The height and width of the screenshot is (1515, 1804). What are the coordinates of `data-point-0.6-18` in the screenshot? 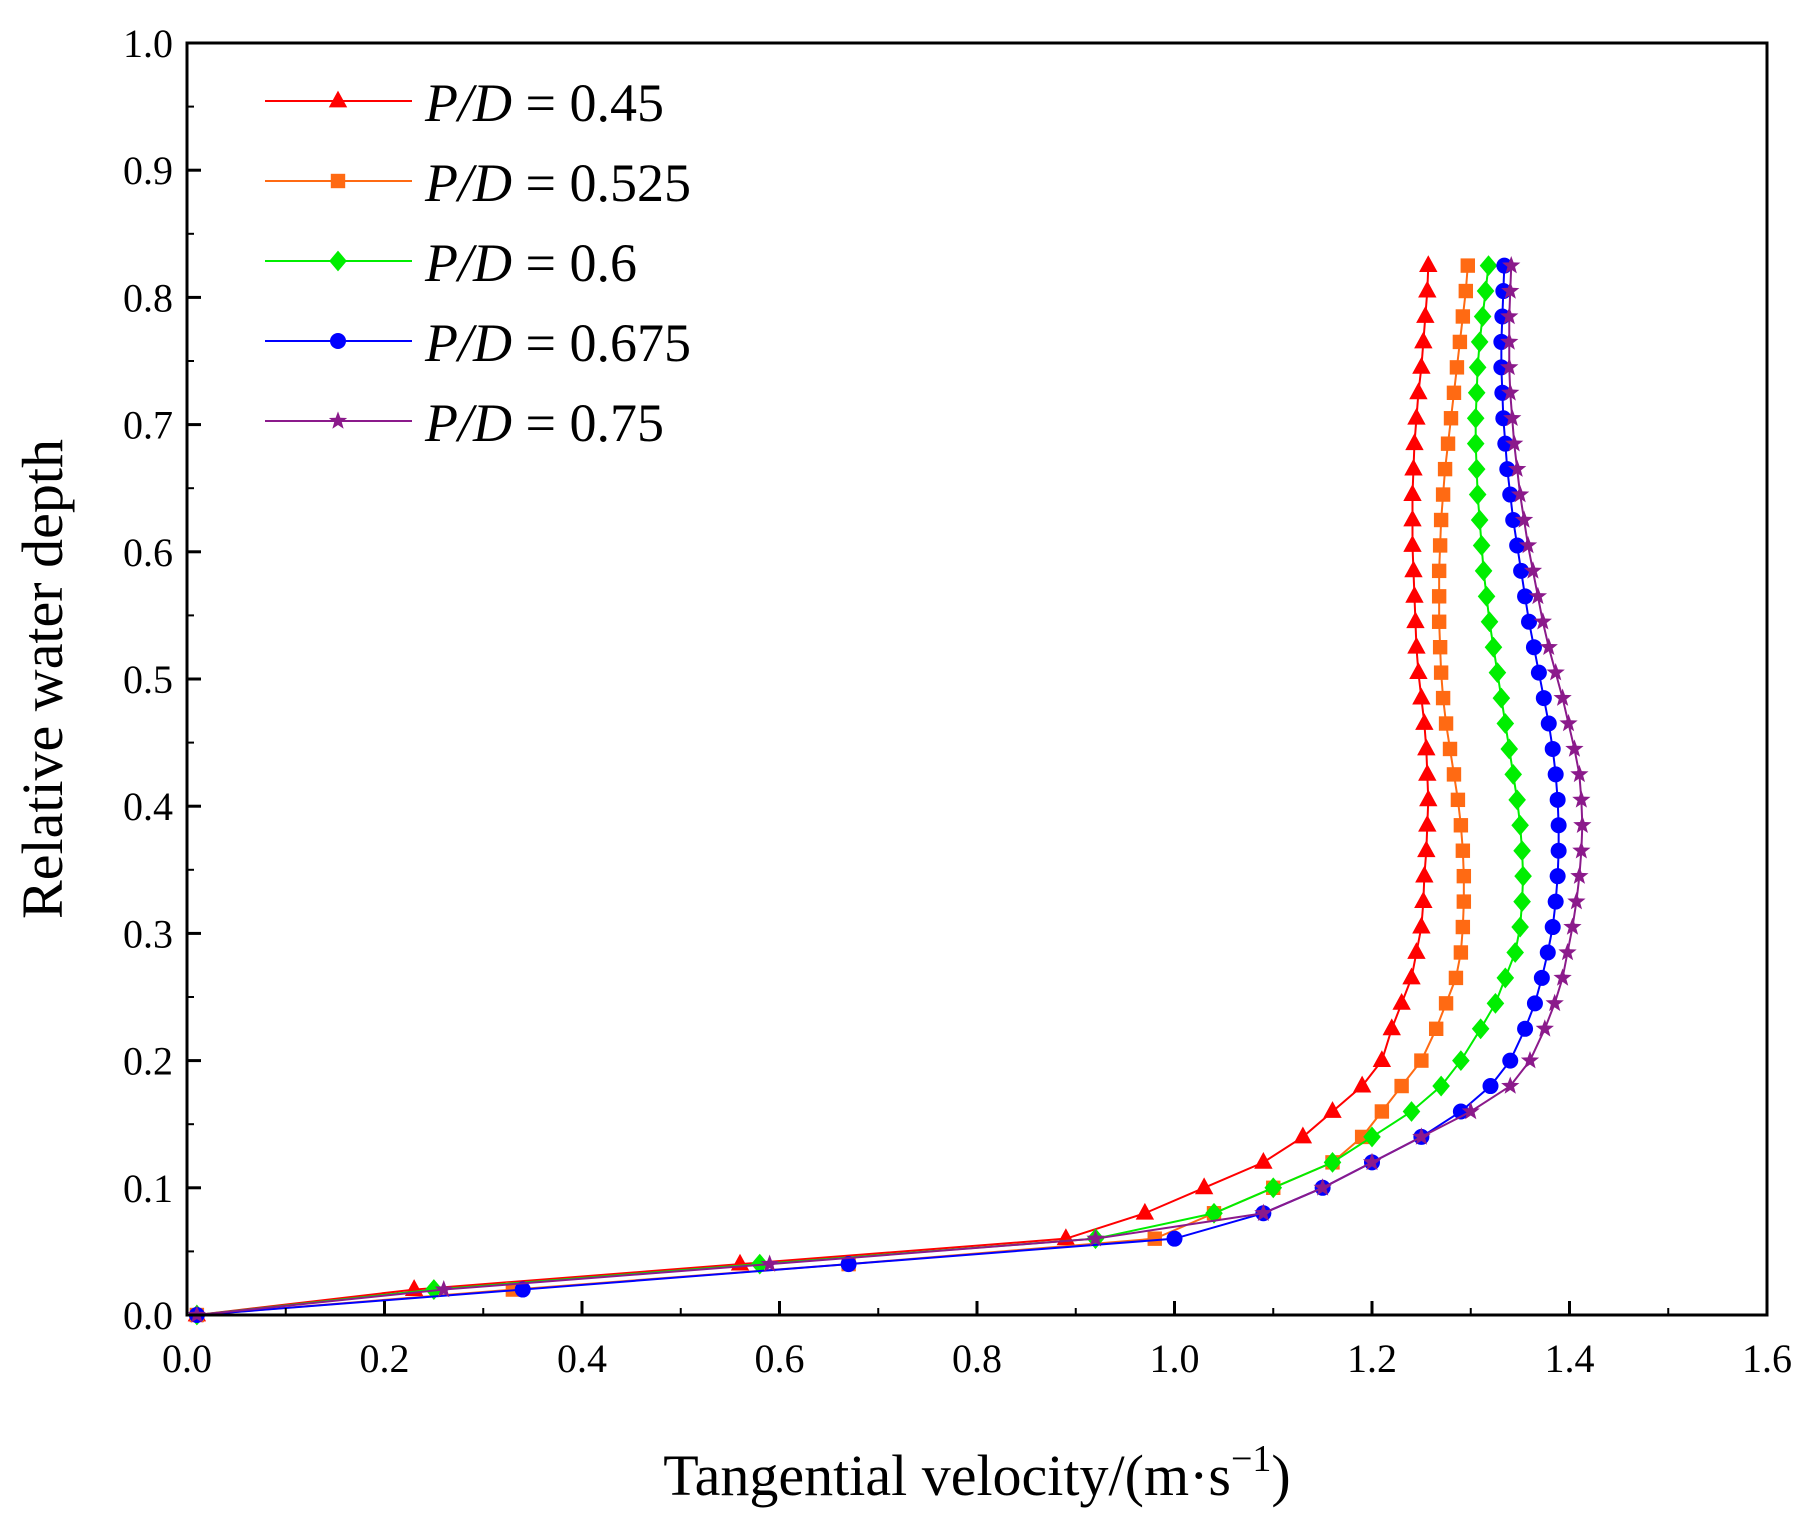 It's located at (1522, 851).